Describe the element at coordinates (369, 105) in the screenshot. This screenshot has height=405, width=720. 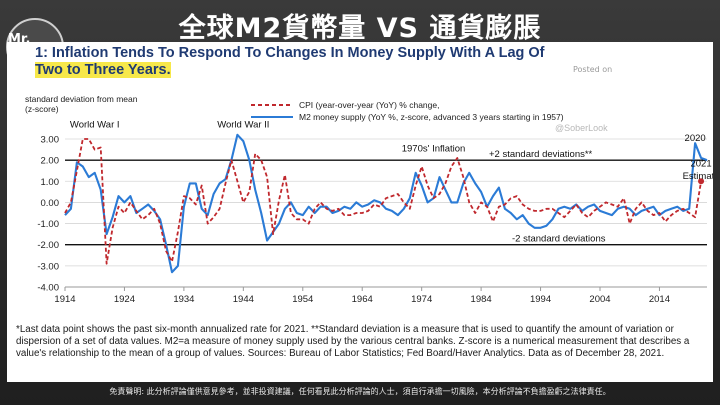
I see `legend-cpi-label: CPI (year-over-year (YoY) % change,` at that location.